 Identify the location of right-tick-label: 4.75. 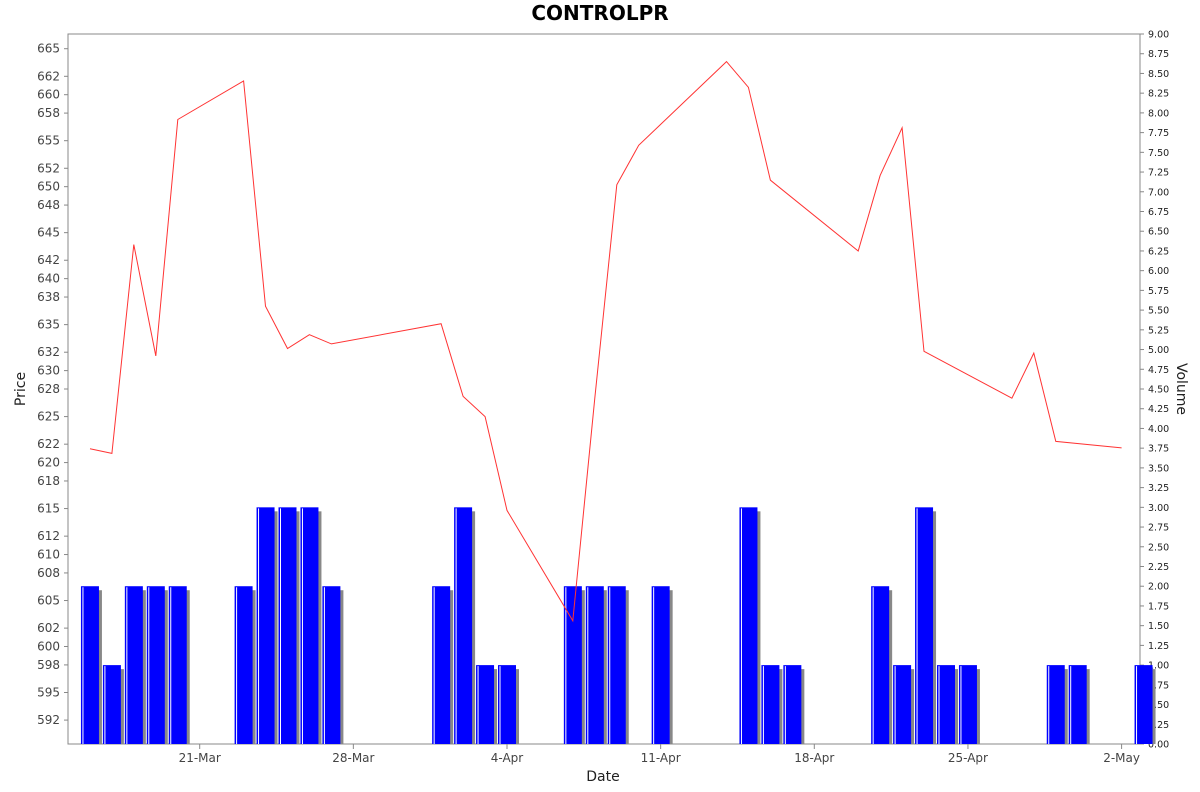
(1158, 370).